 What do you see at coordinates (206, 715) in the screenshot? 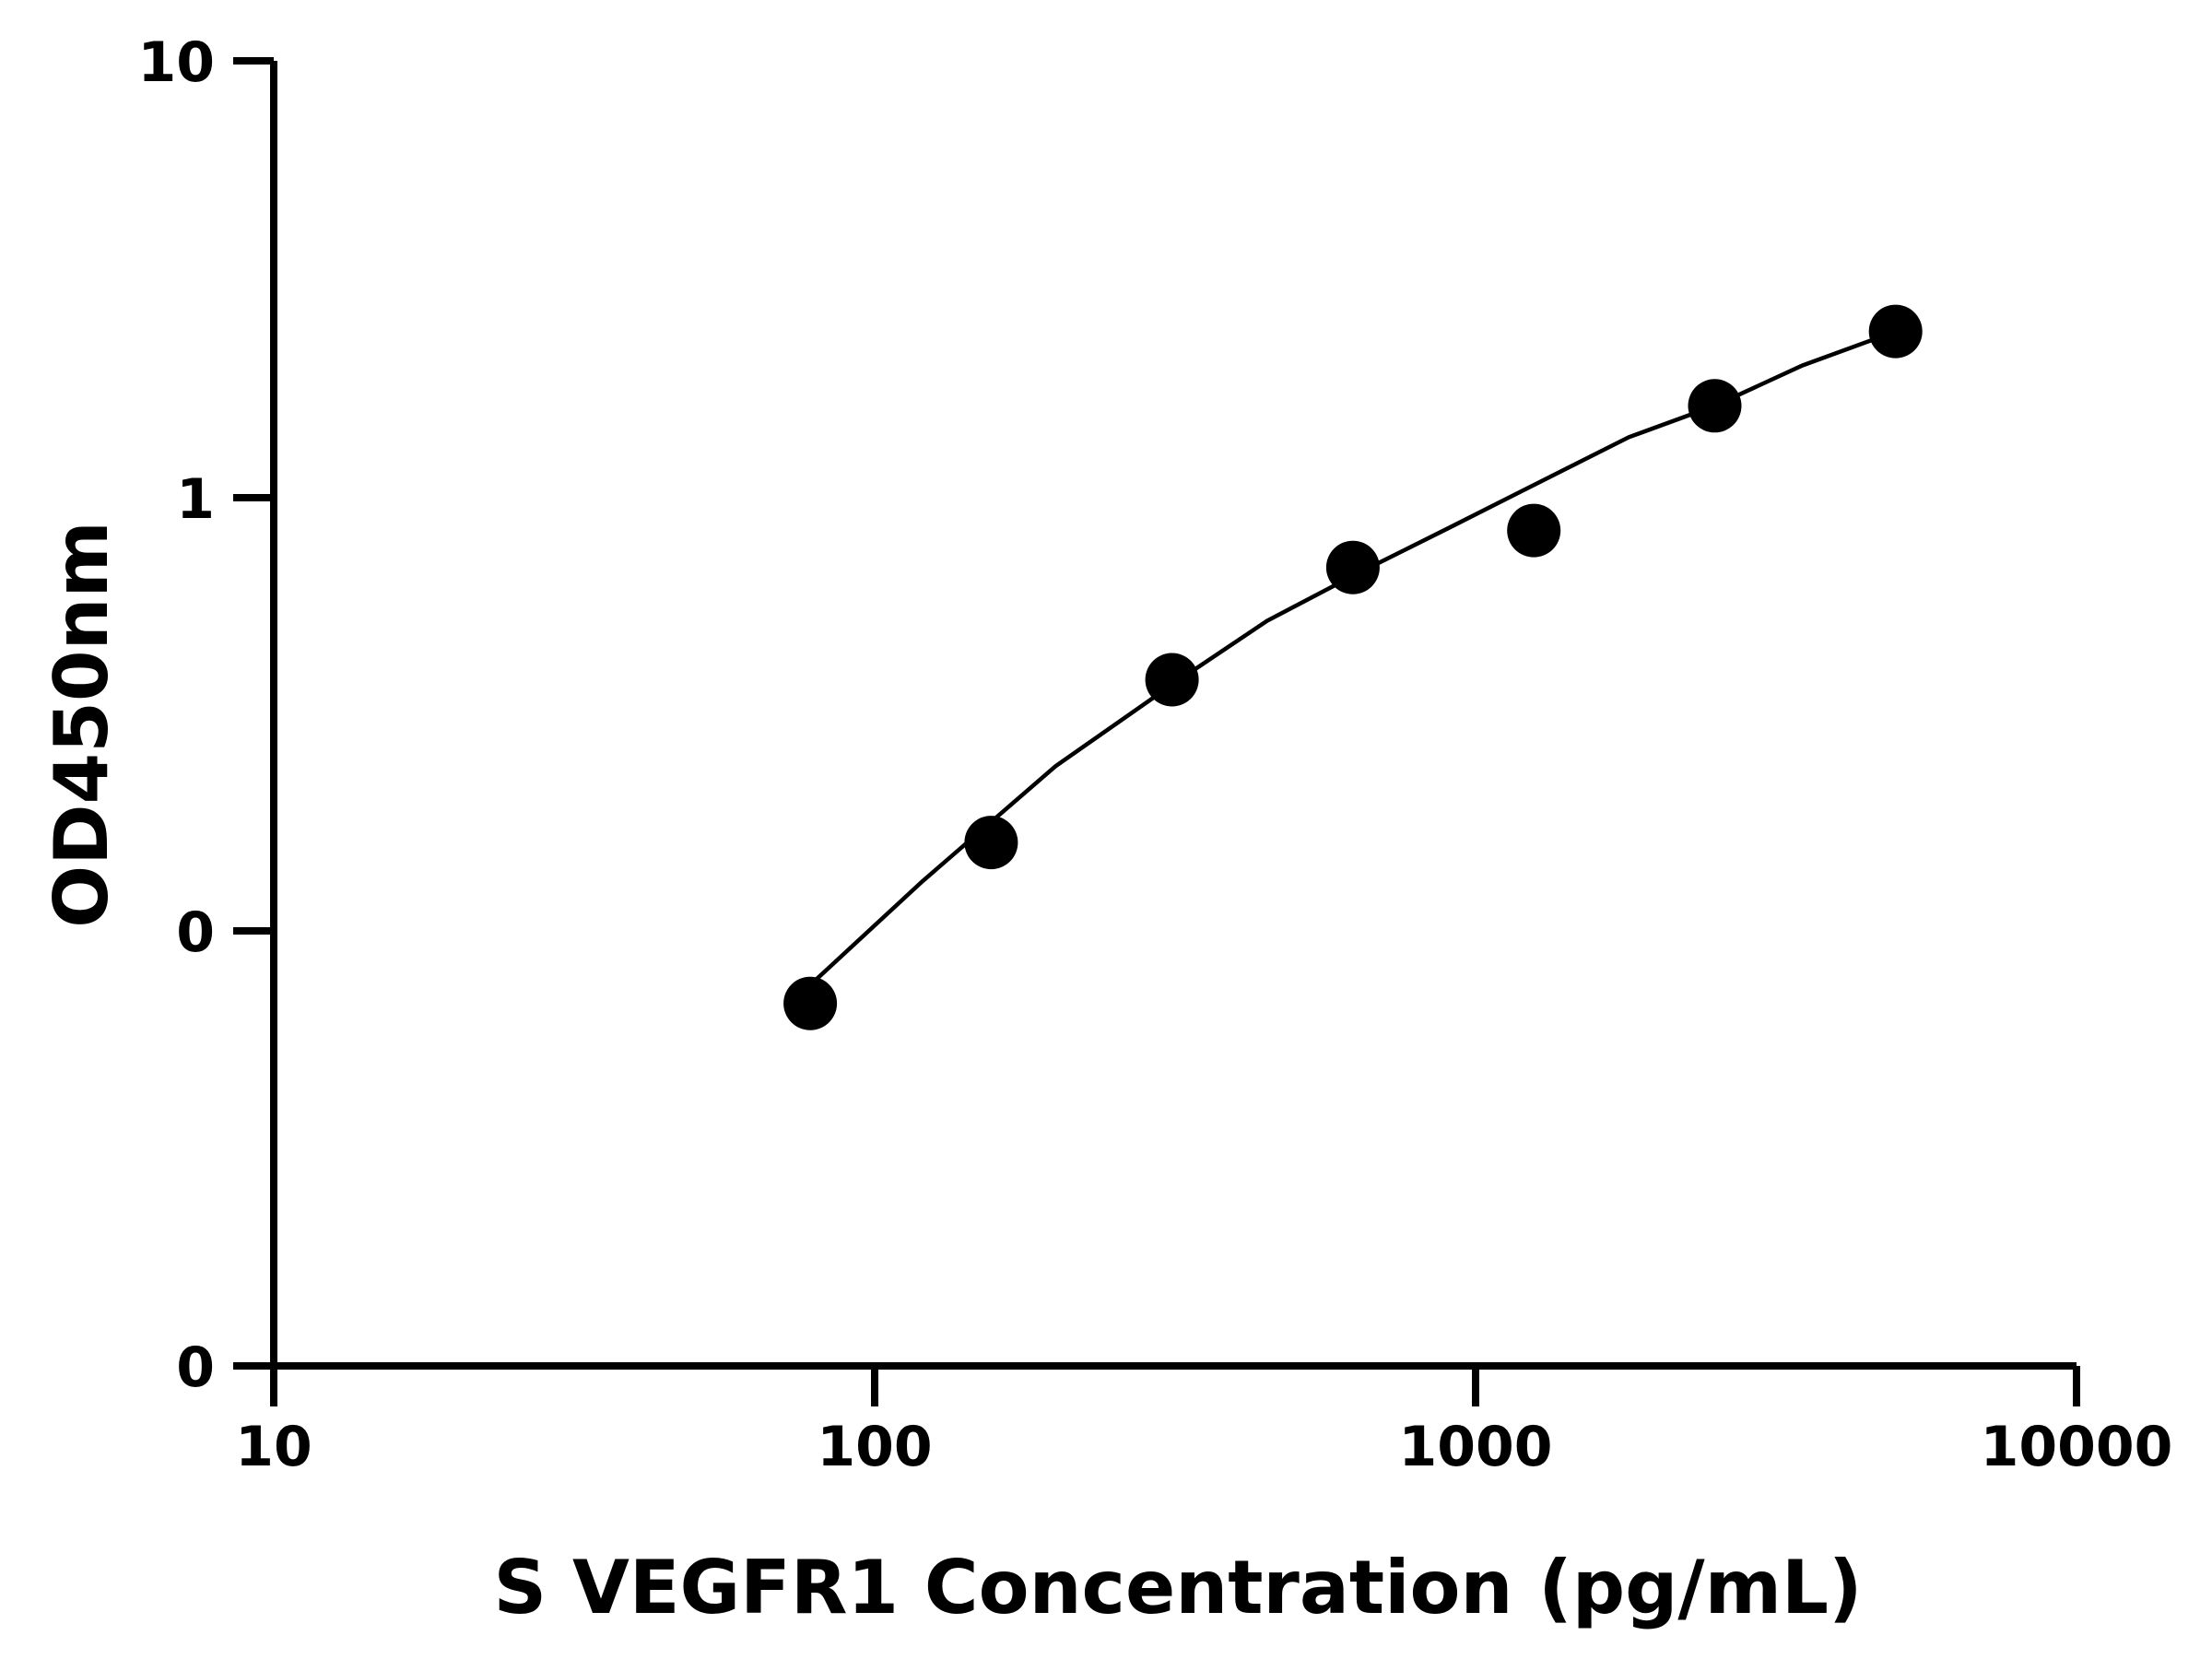
I see `y-axis-ticks: 0 0 1 10` at bounding box center [206, 715].